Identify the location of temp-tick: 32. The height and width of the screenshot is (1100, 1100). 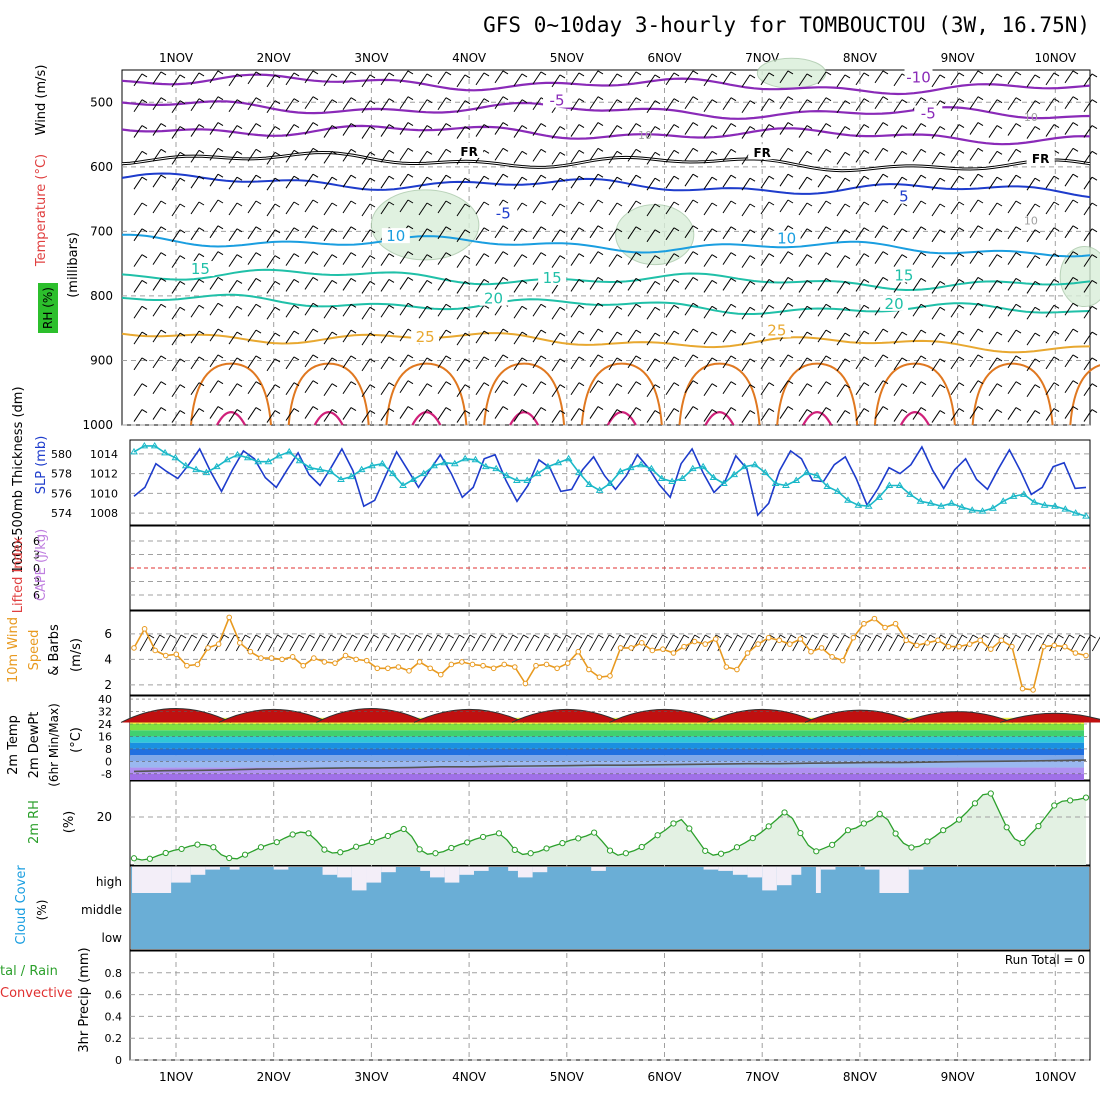
(105, 712).